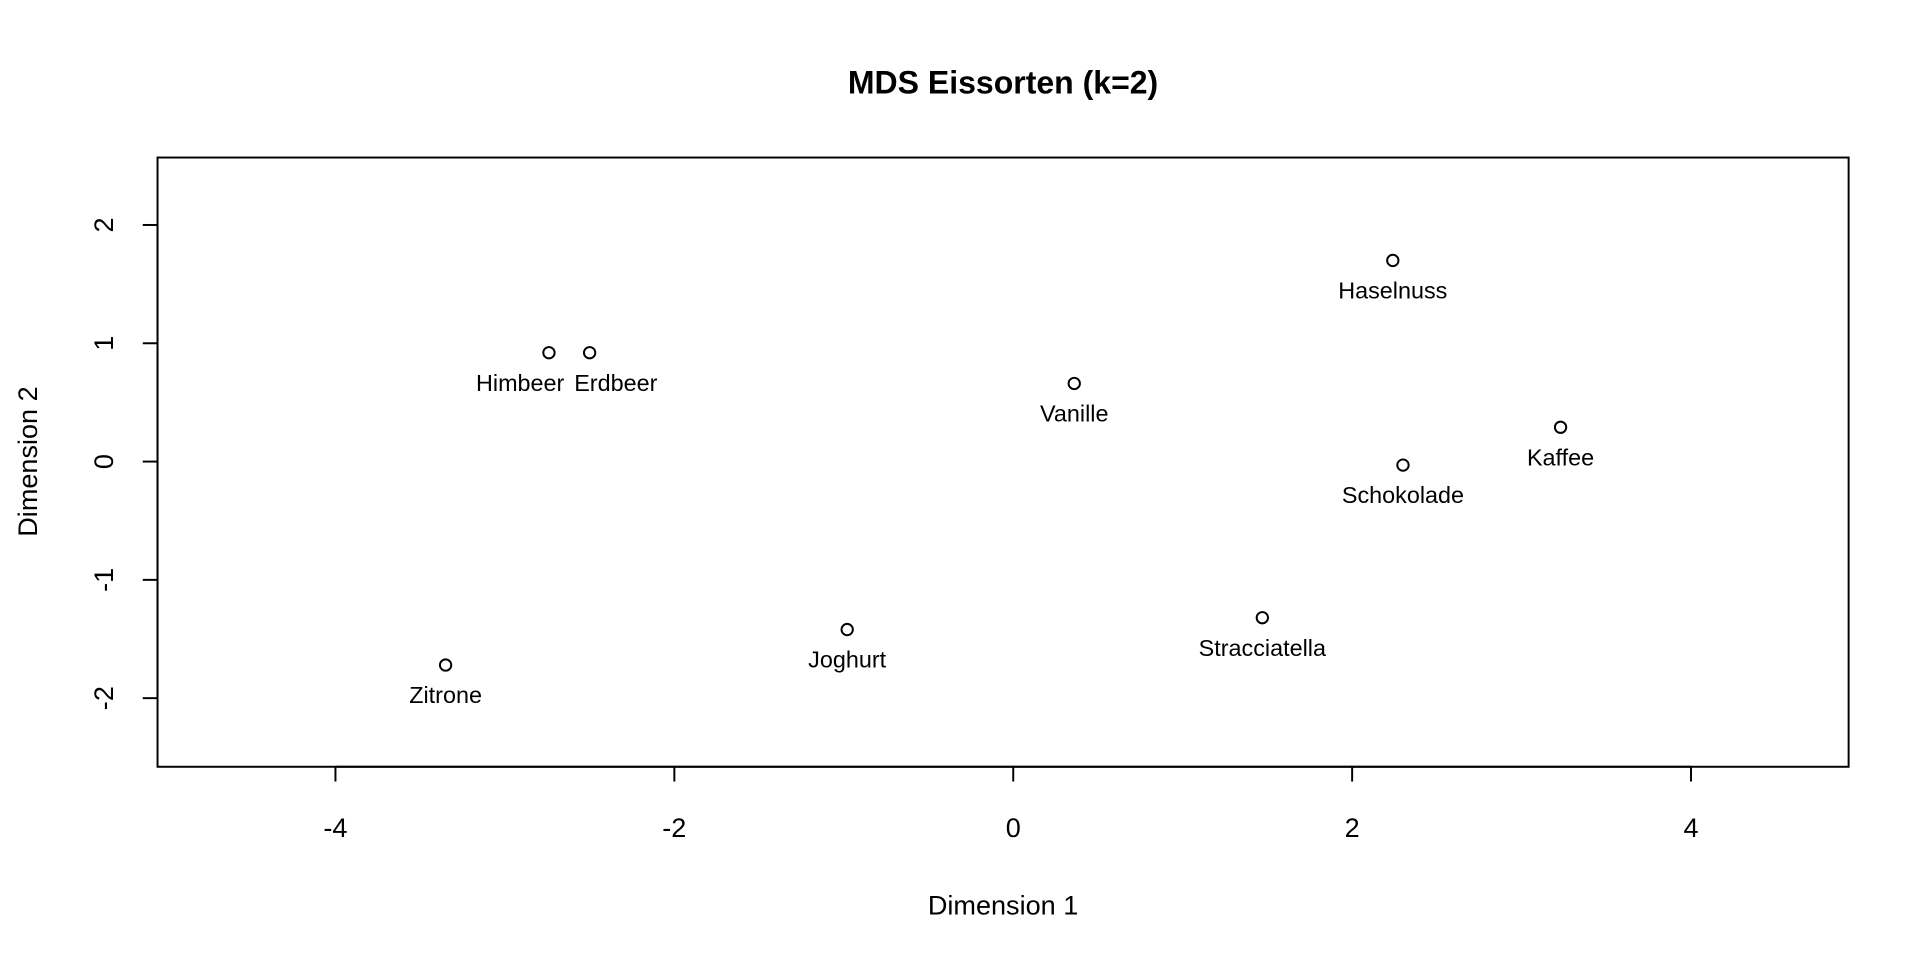 The image size is (1920, 960). I want to click on x-tick-label: 0, so click(1013, 827).